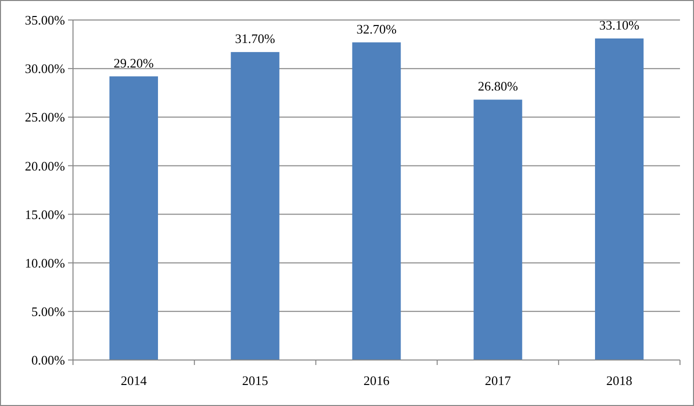  Describe the element at coordinates (45, 262) in the screenshot. I see `y-tick-label: 10.00%` at that location.